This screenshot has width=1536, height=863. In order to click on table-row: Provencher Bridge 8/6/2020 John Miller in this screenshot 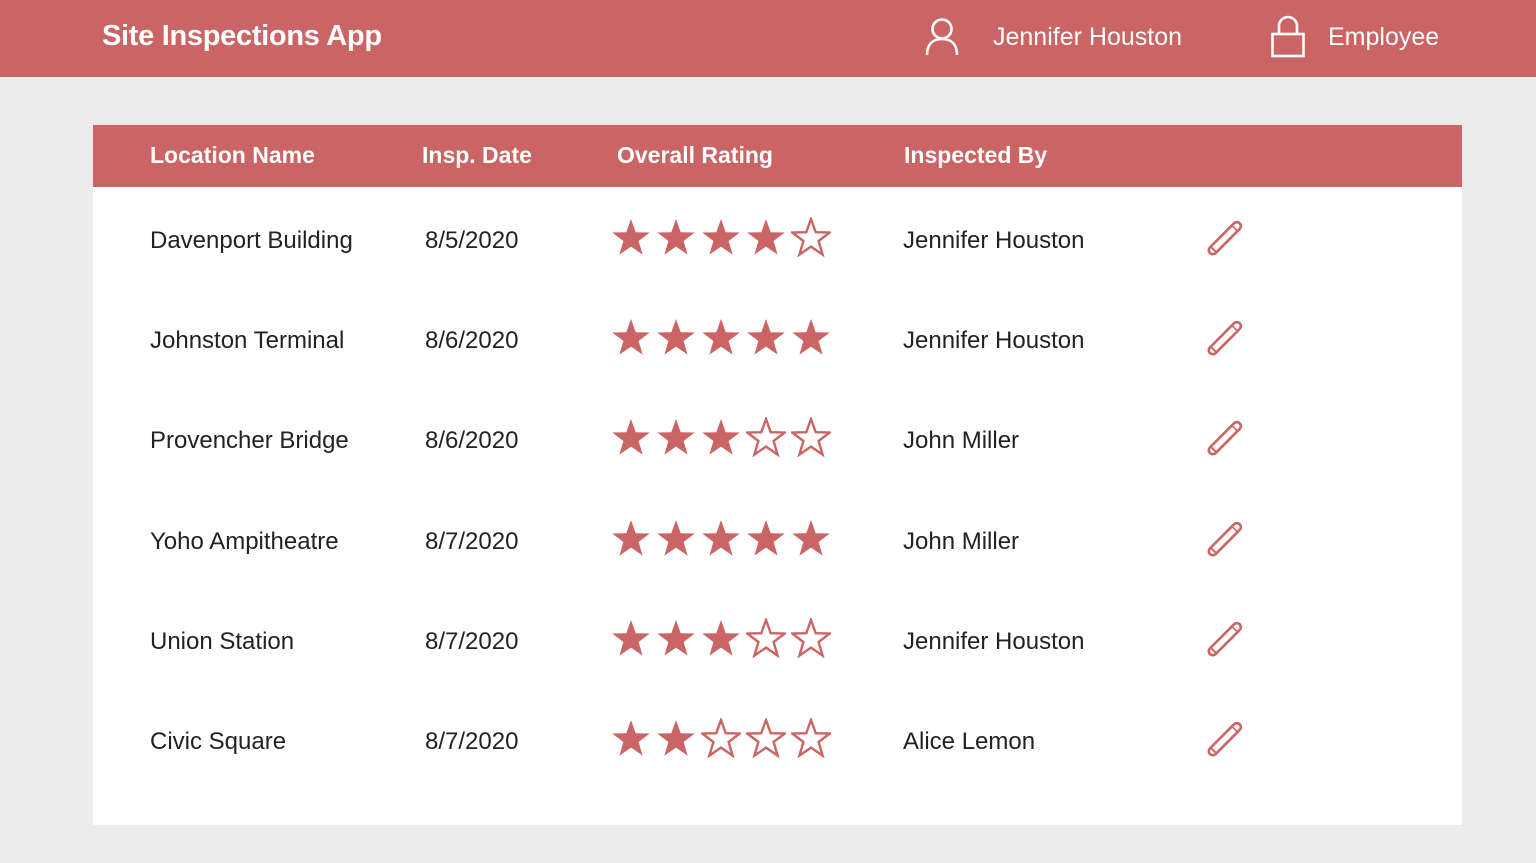, I will do `click(777, 441)`.